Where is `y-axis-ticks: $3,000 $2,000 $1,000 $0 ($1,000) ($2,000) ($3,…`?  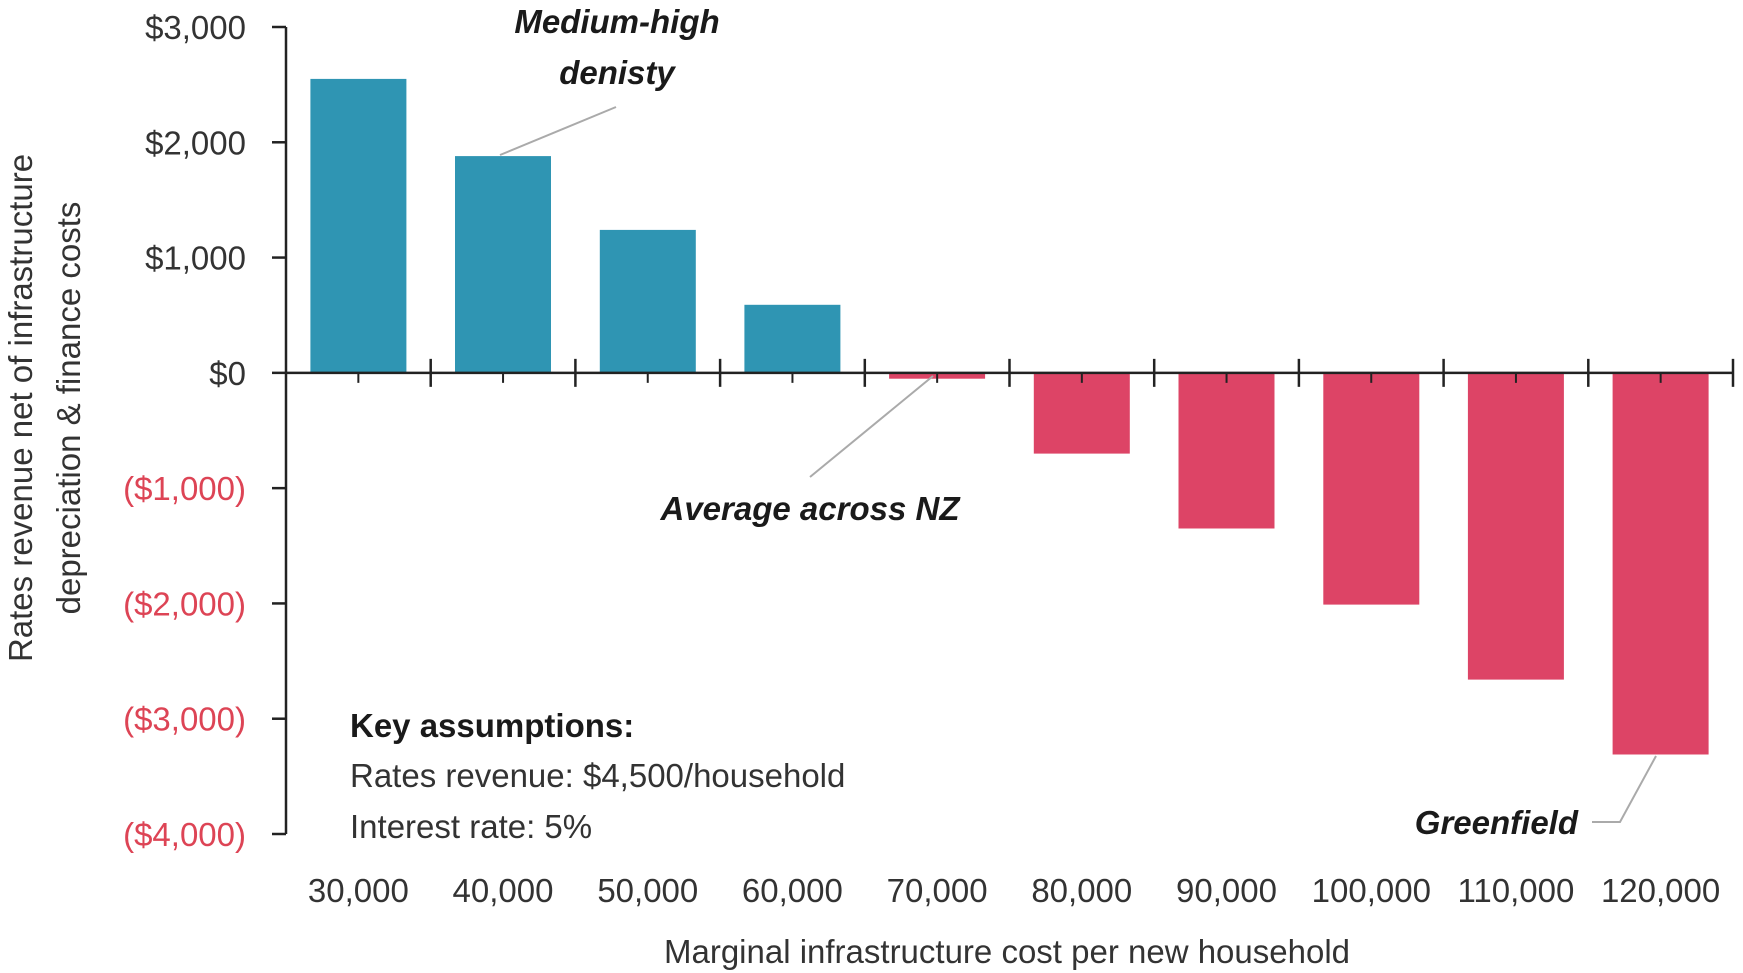 y-axis-ticks: $3,000 $2,000 $1,000 $0 ($1,000) ($2,000) ($3,… is located at coordinates (204, 431).